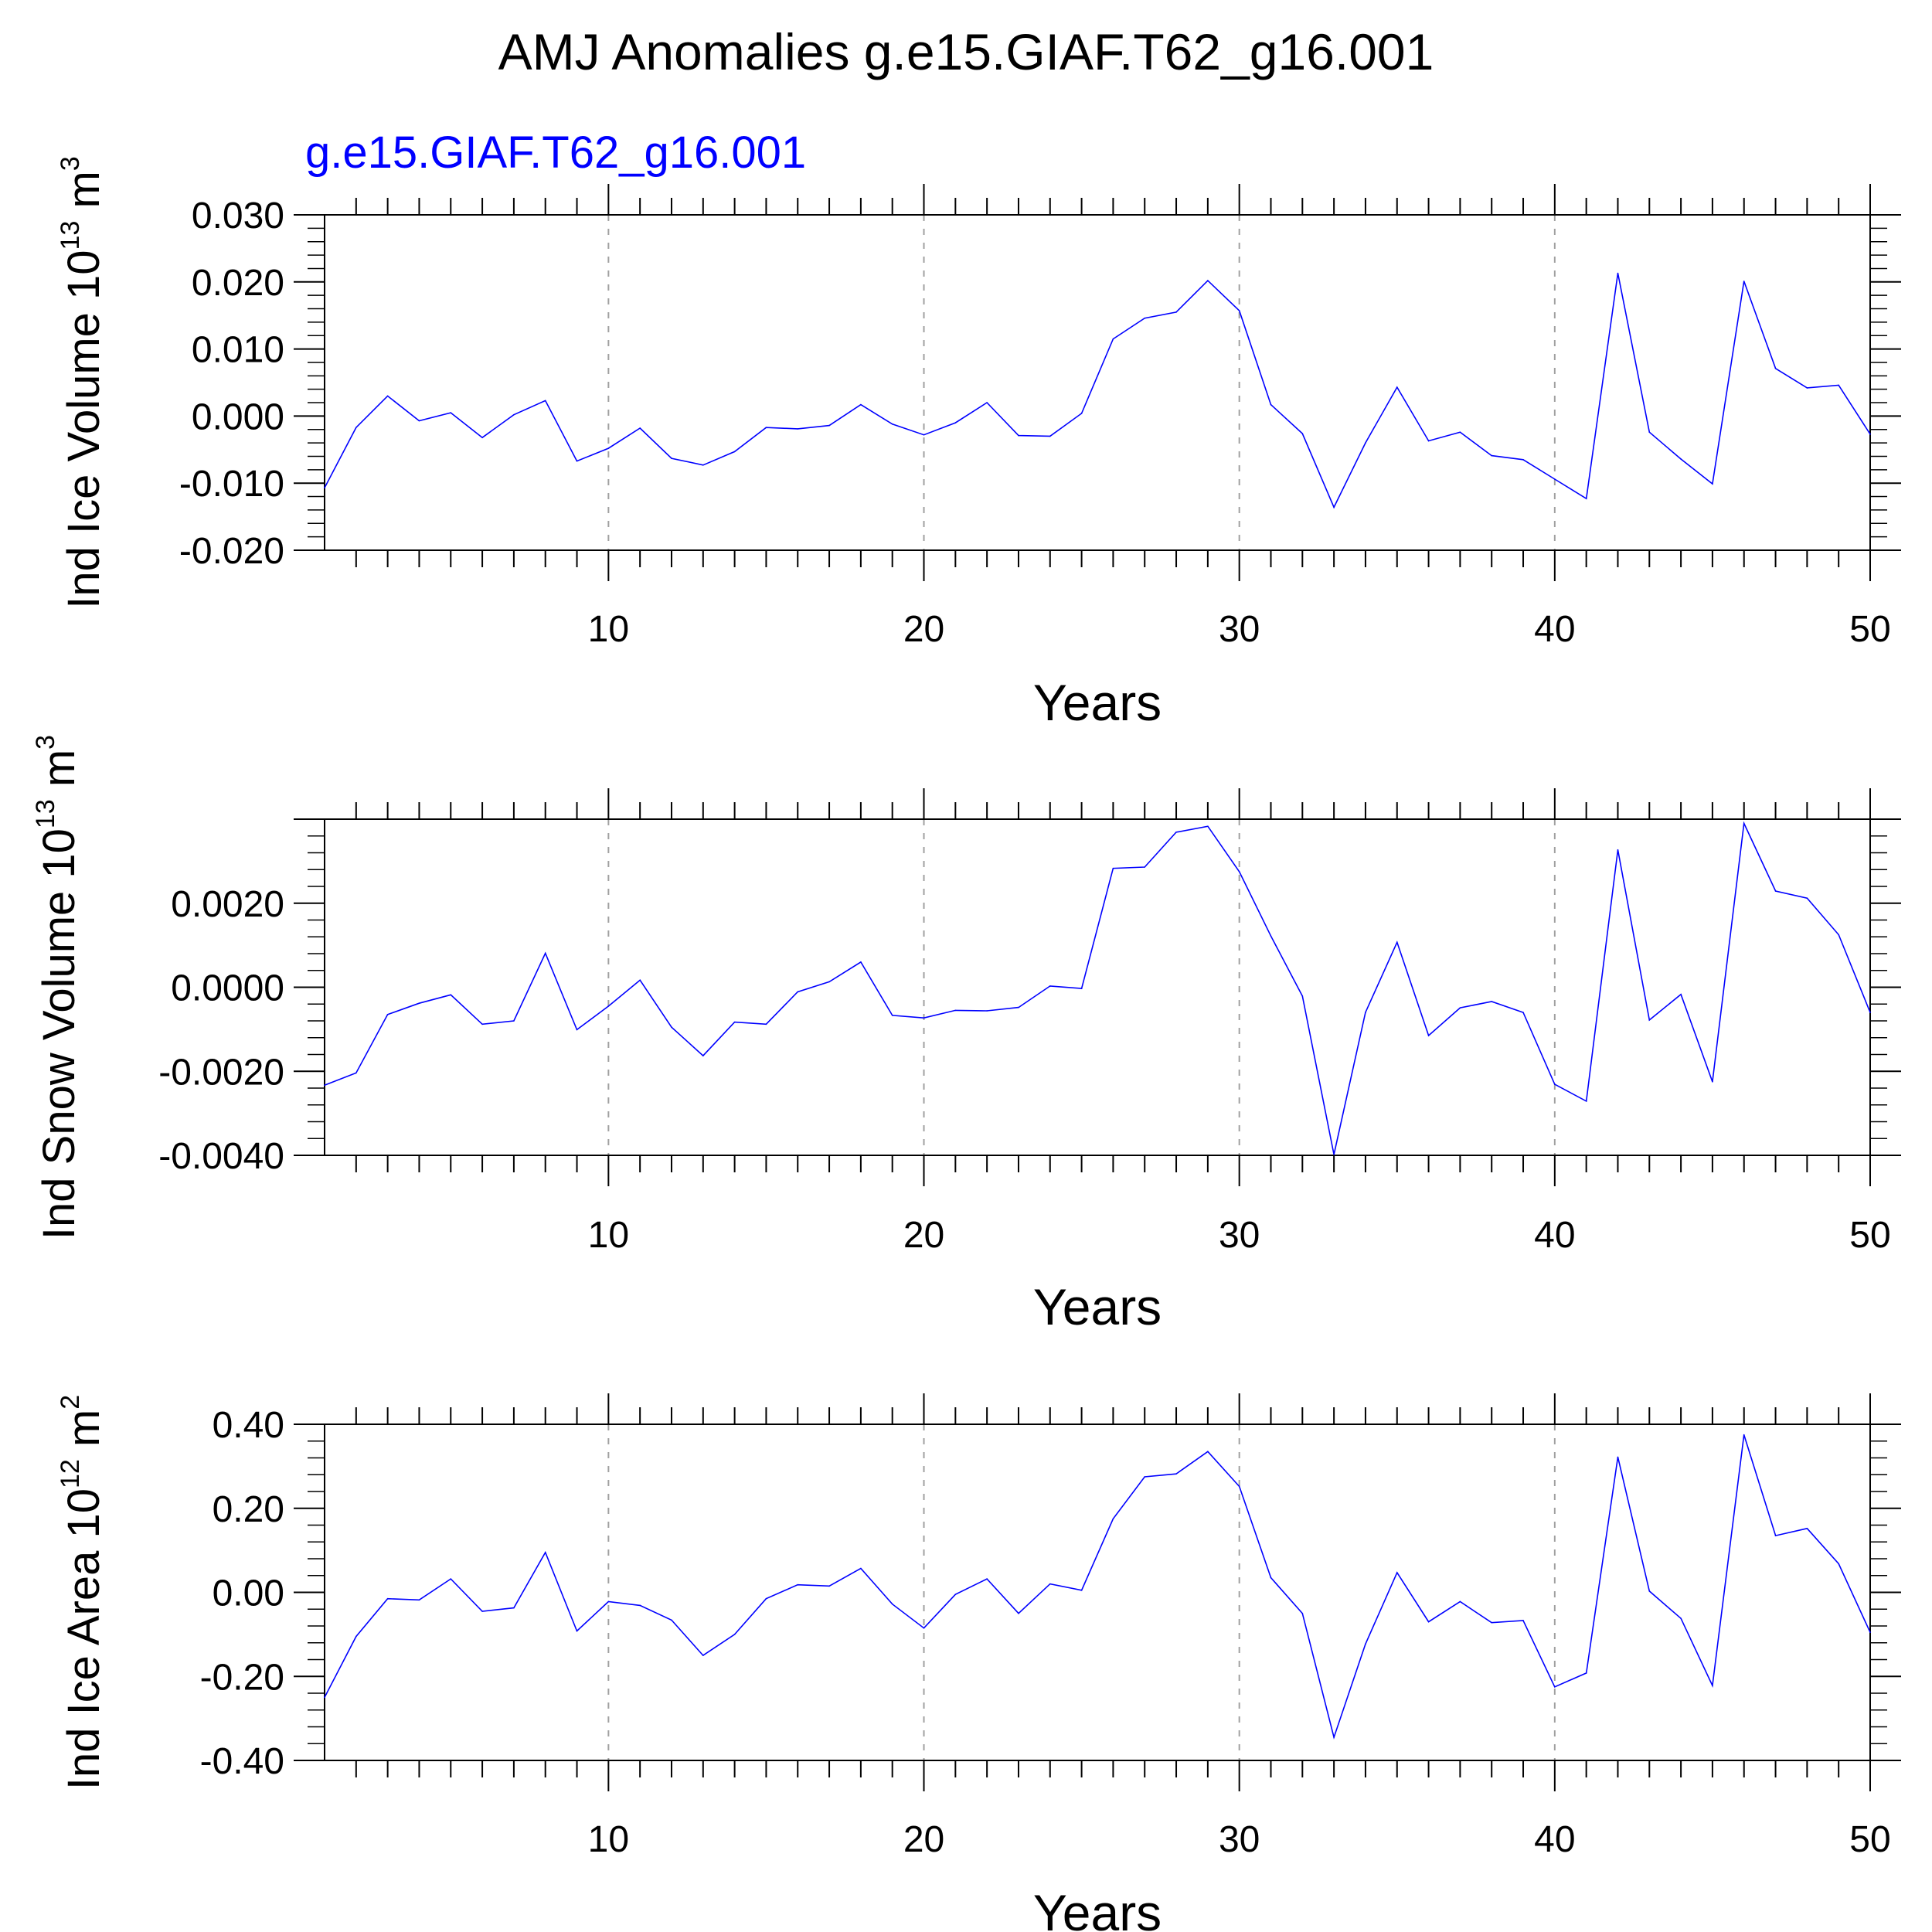 This screenshot has height=1932, width=1932. What do you see at coordinates (238, 284) in the screenshot?
I see `y-tick-label: 0.020` at bounding box center [238, 284].